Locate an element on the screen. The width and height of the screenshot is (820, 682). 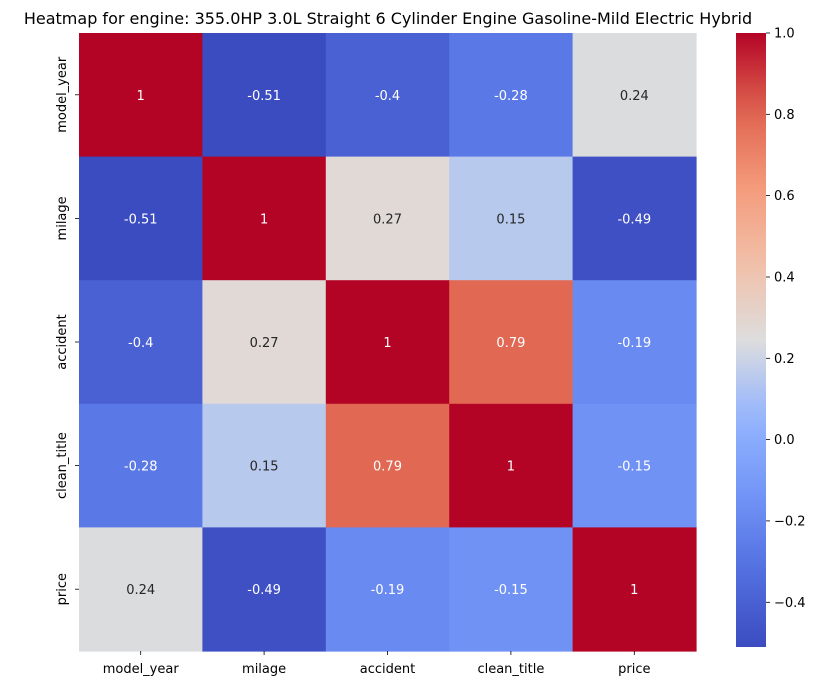
heatmap-cell-r1-c1 is located at coordinates (264, 218).